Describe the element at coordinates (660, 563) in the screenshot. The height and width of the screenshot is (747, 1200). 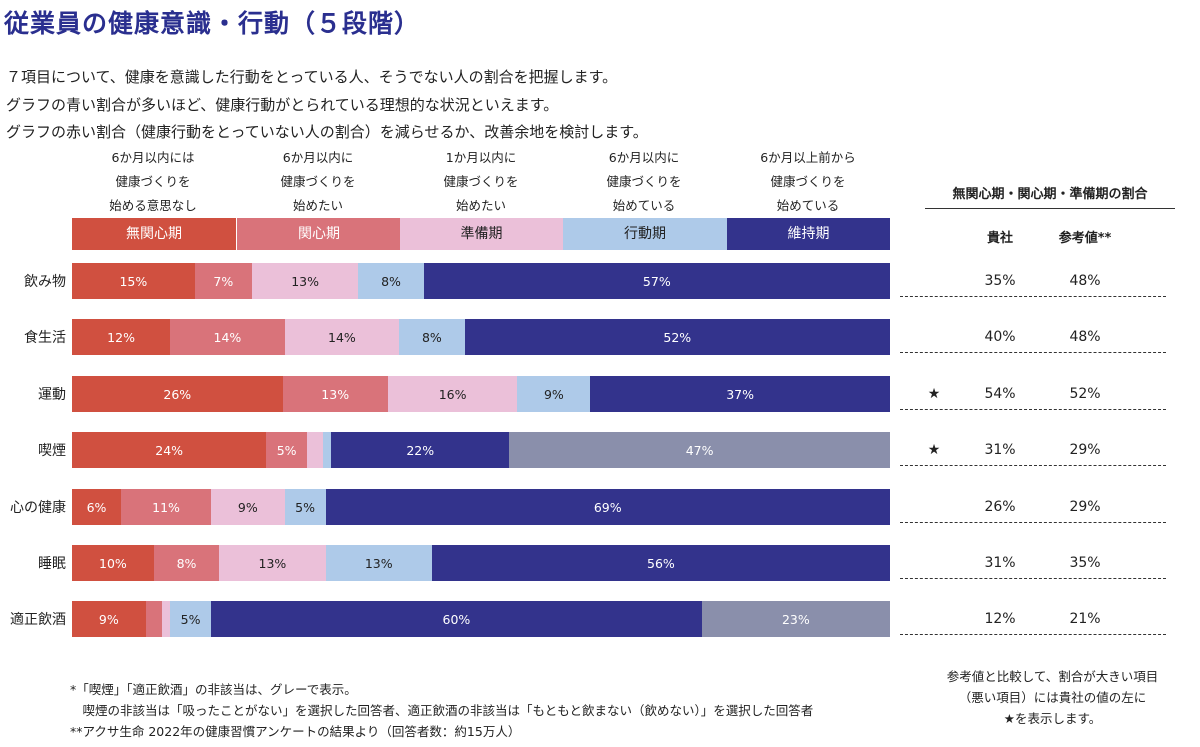
I see `bar-segment-維持期: 56%` at that location.